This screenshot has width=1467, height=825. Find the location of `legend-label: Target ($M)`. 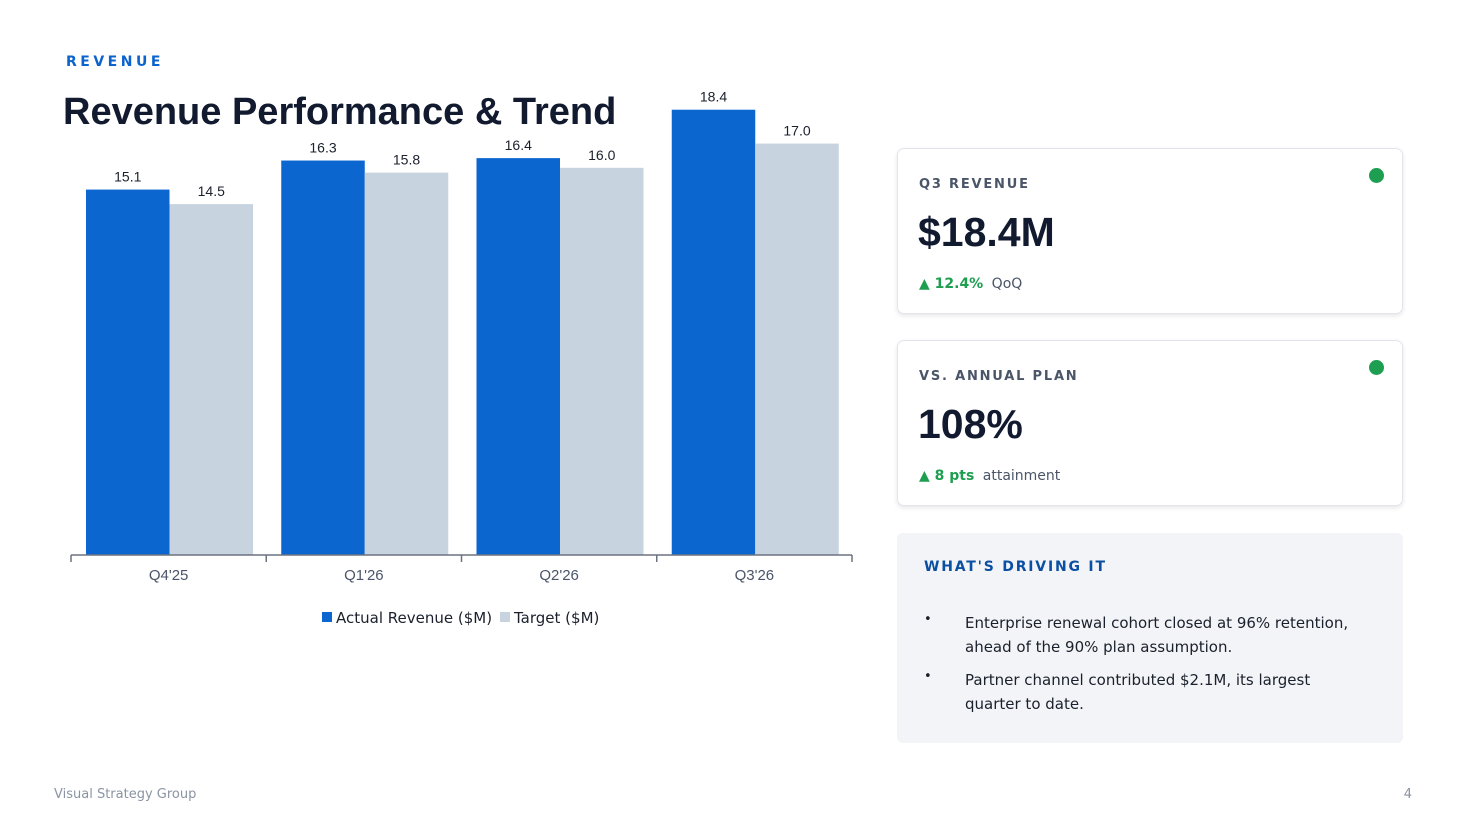

legend-label: Target ($M) is located at coordinates (556, 618).